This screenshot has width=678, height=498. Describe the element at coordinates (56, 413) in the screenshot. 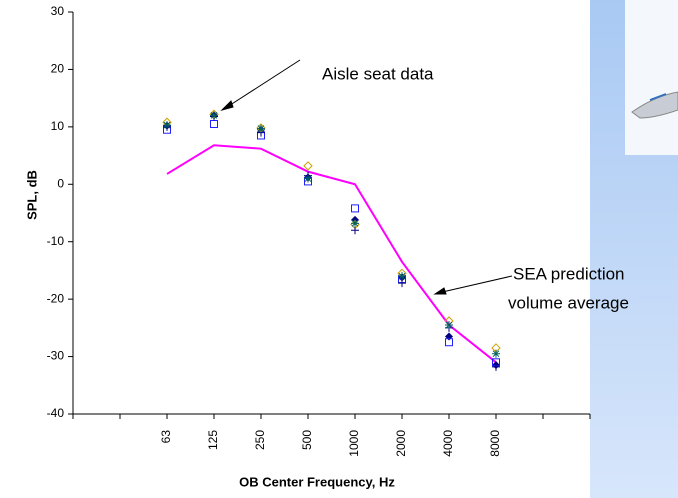

I see `y-tick-label: -40` at that location.